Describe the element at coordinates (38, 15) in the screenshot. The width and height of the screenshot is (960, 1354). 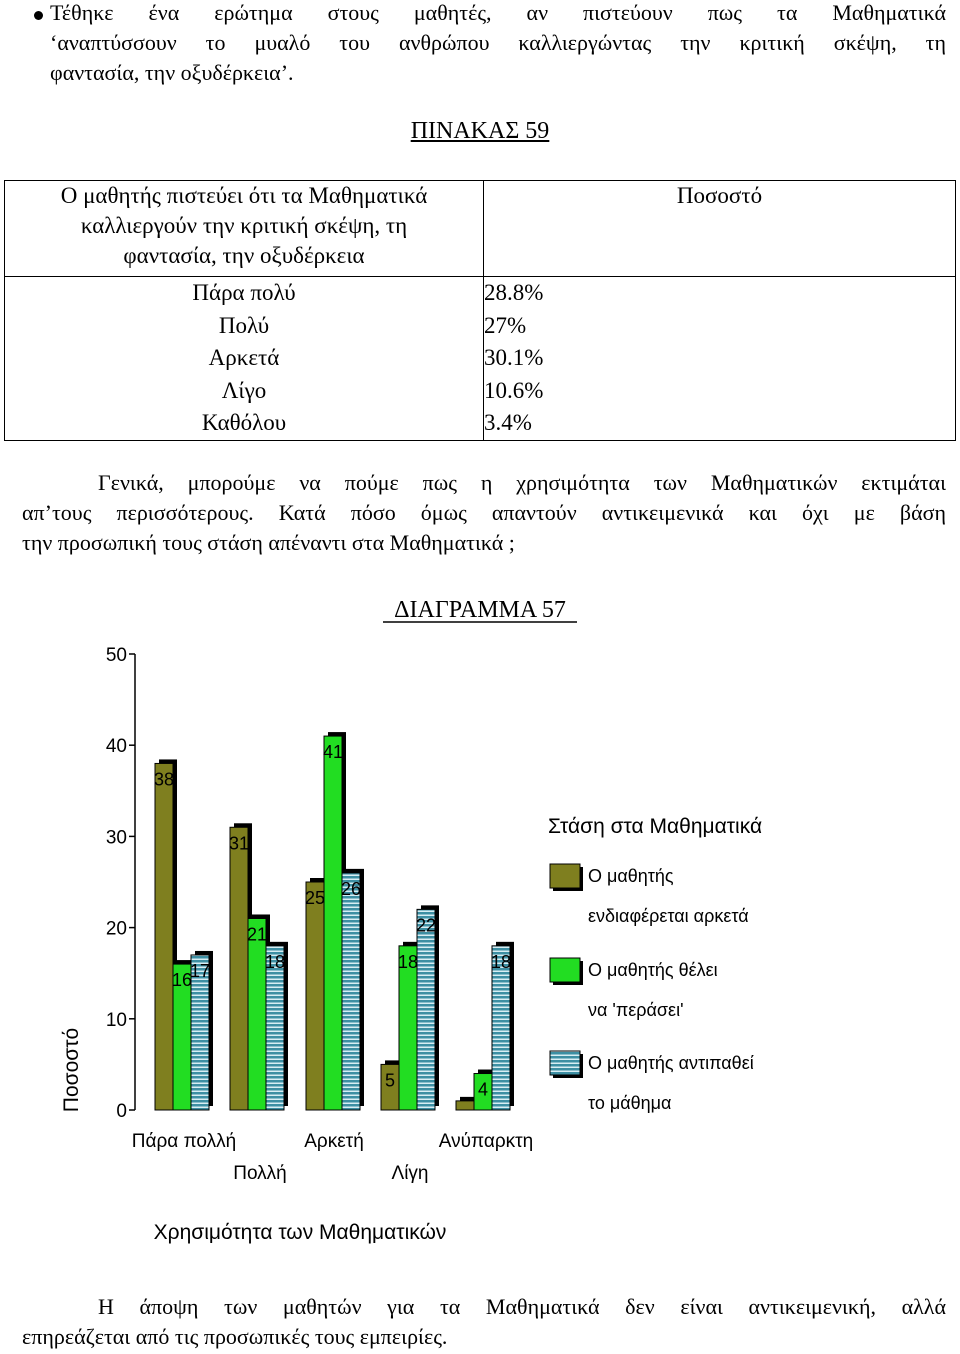
I see `bullet-dot-icon` at that location.